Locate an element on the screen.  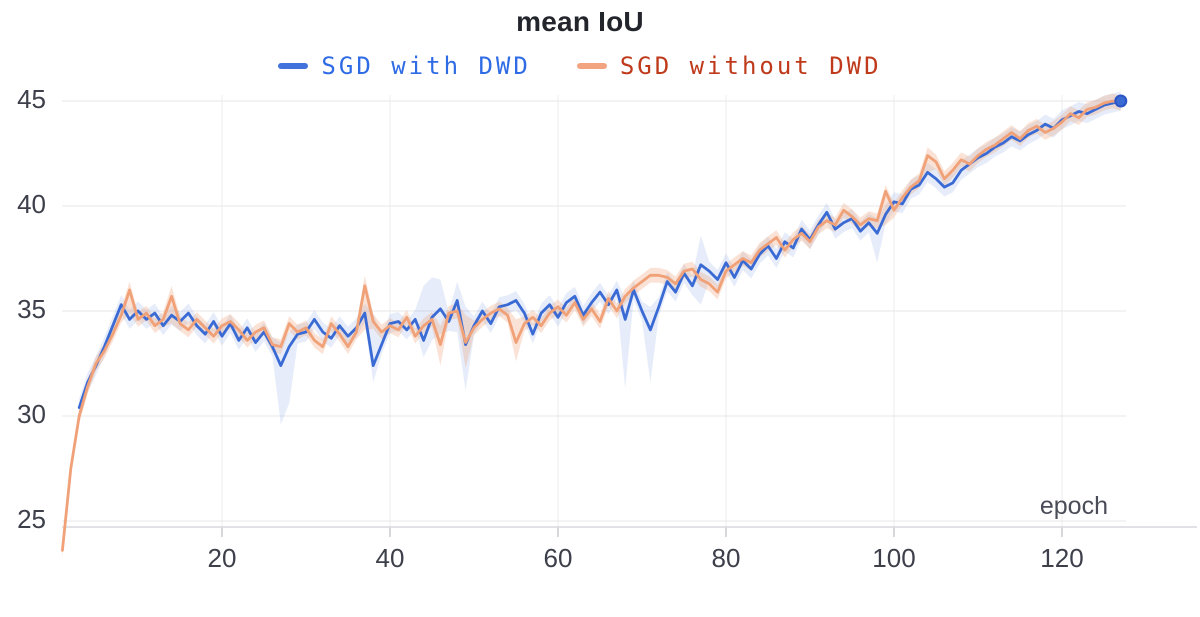
legend-item-label: SGD without DWD is located at coordinates (750, 66).